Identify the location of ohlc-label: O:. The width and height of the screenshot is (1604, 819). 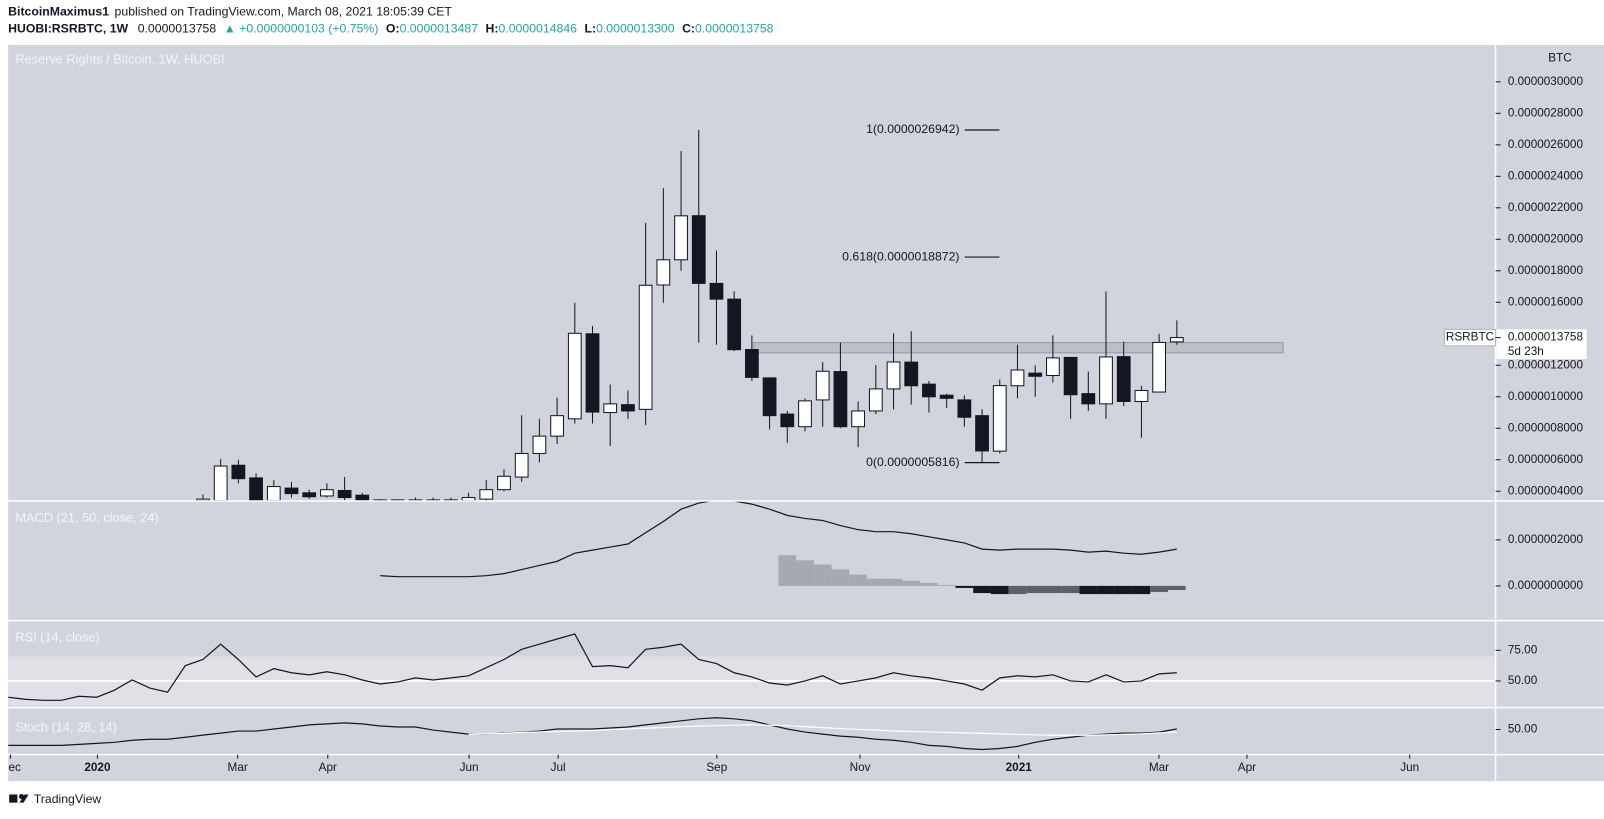
(393, 29).